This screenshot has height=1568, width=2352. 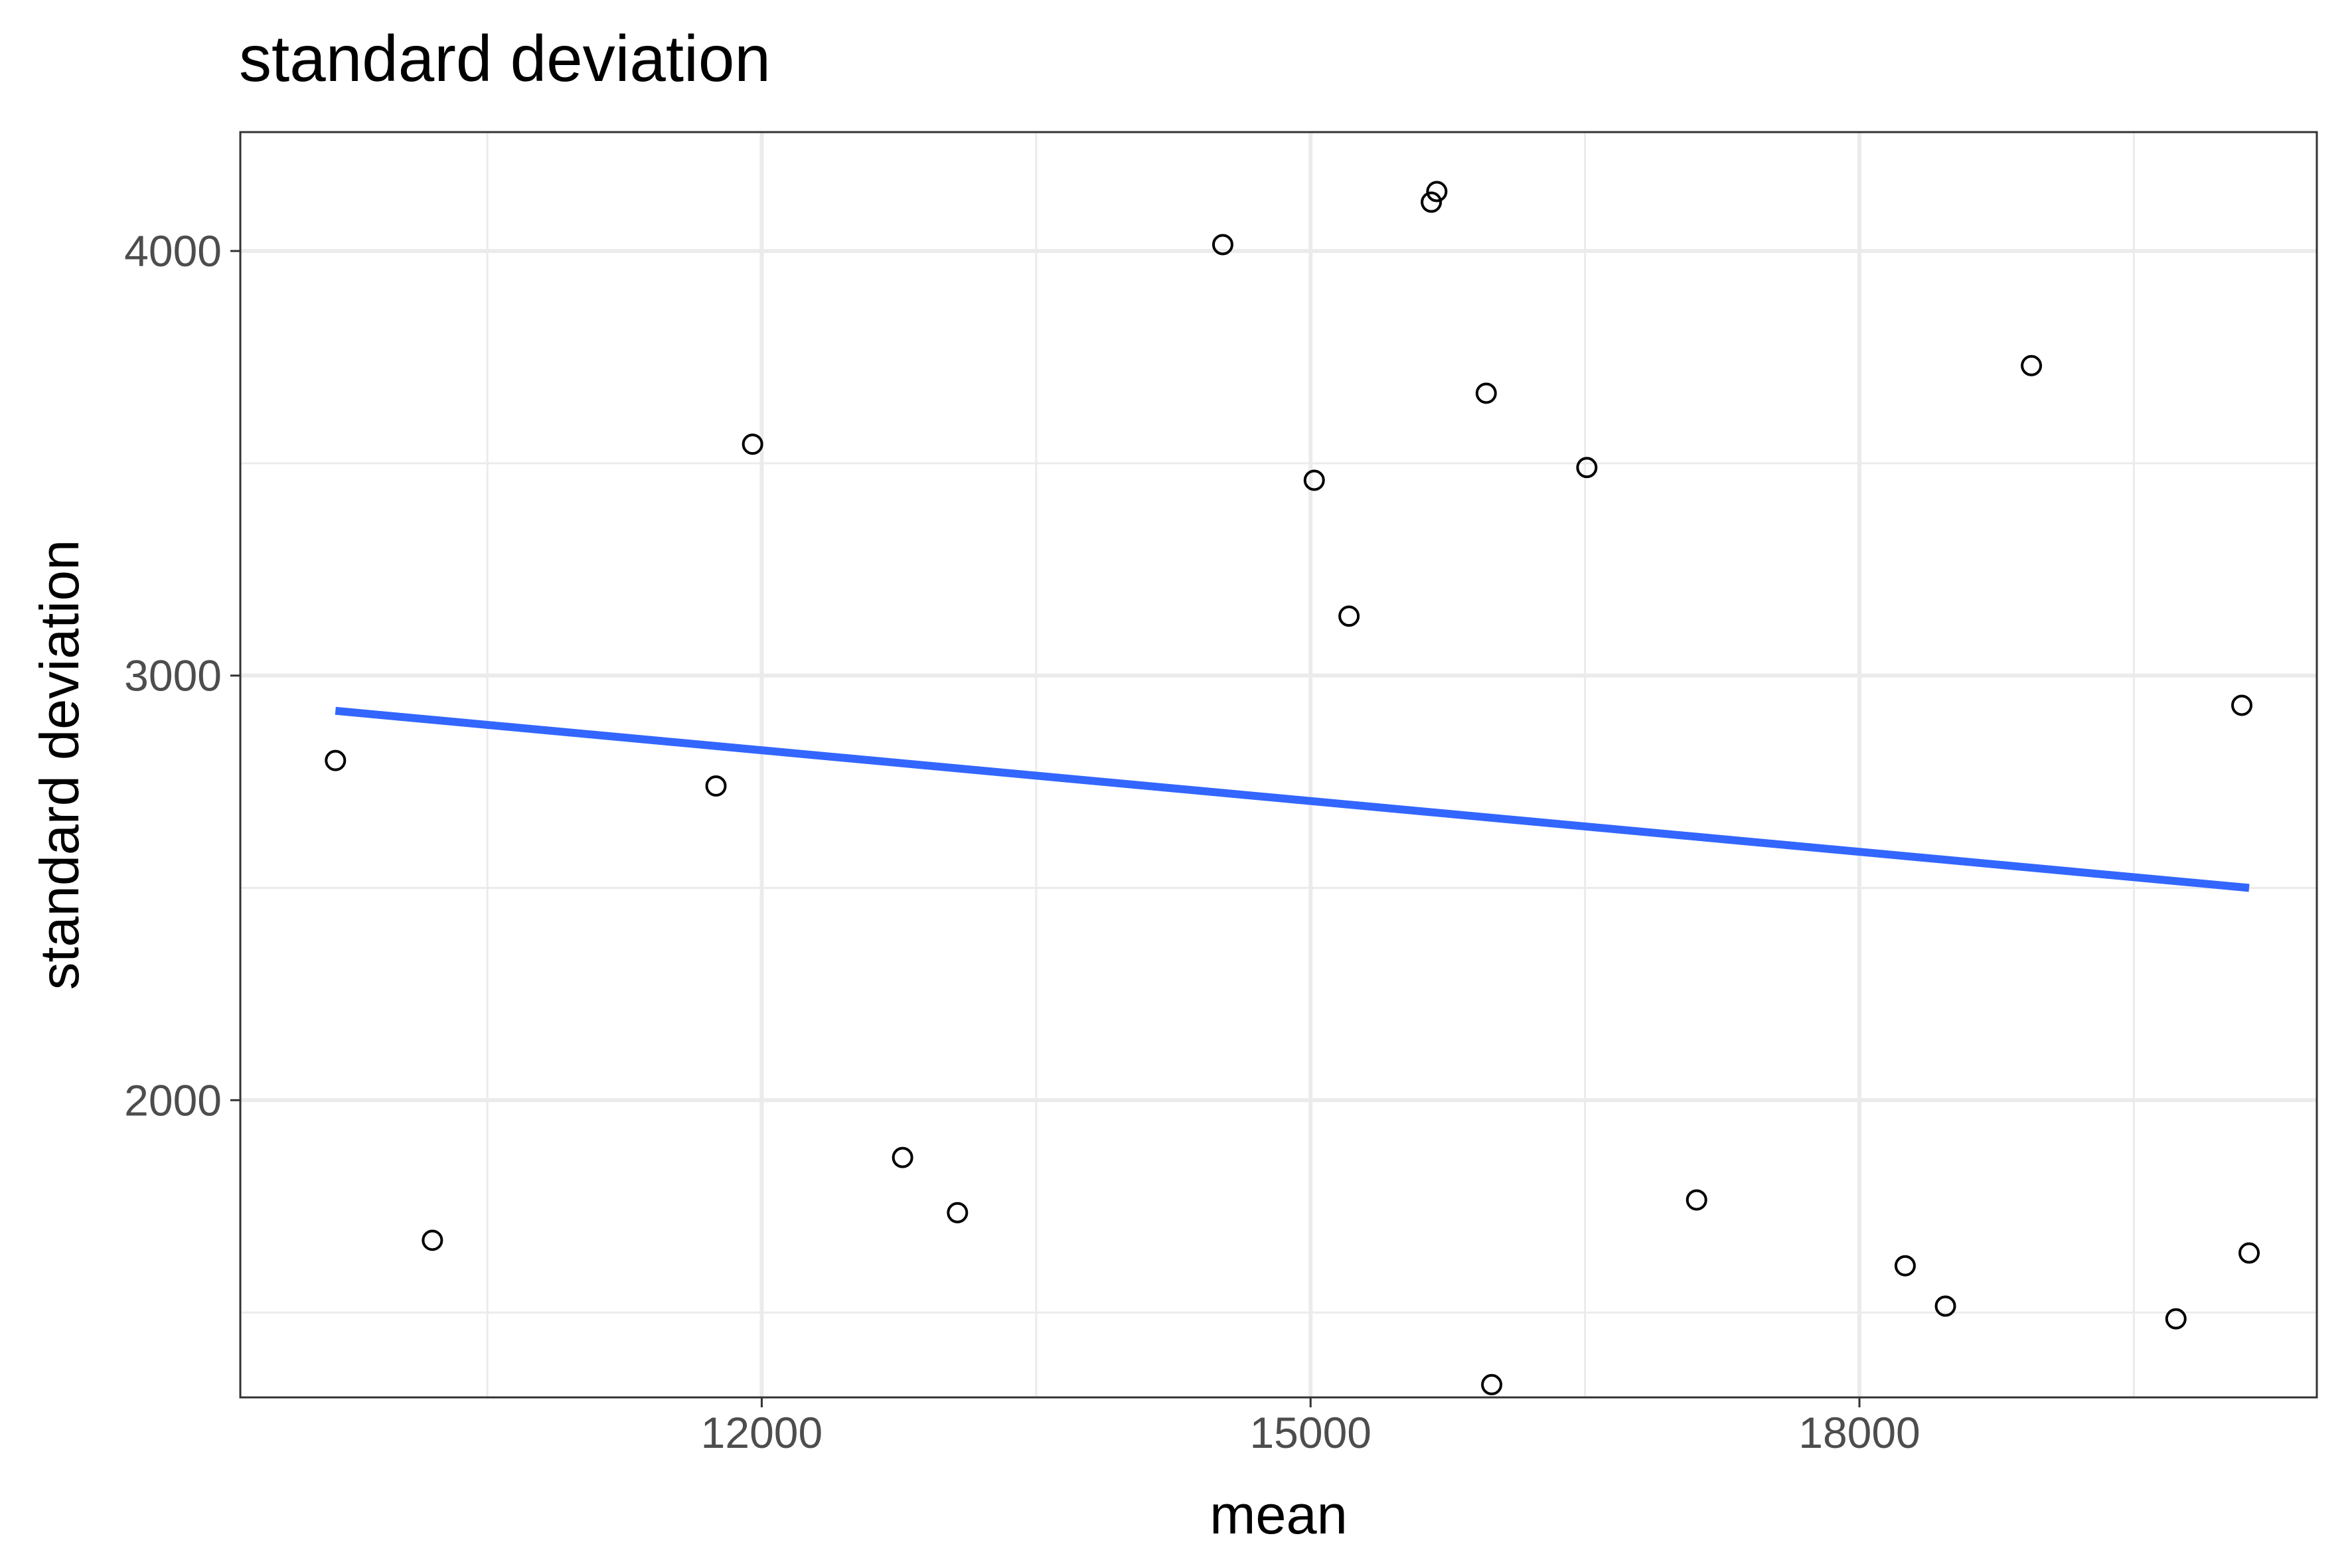 I want to click on y-tick-label: 3000, so click(x=173, y=676).